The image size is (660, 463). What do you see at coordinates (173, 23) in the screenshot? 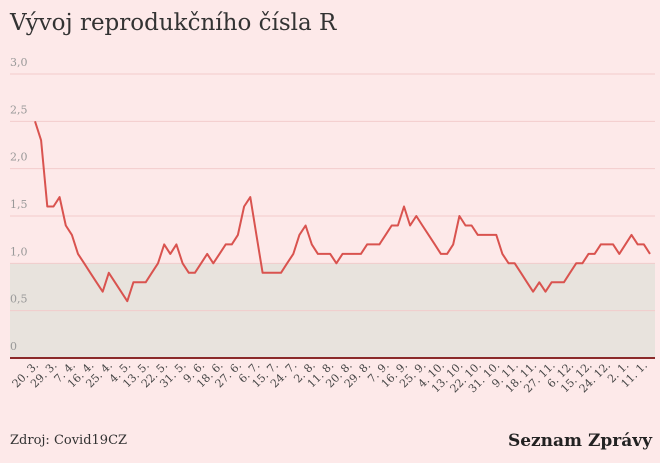
I see `chart-title: Vývoj reprodukčního čísla R` at bounding box center [173, 23].